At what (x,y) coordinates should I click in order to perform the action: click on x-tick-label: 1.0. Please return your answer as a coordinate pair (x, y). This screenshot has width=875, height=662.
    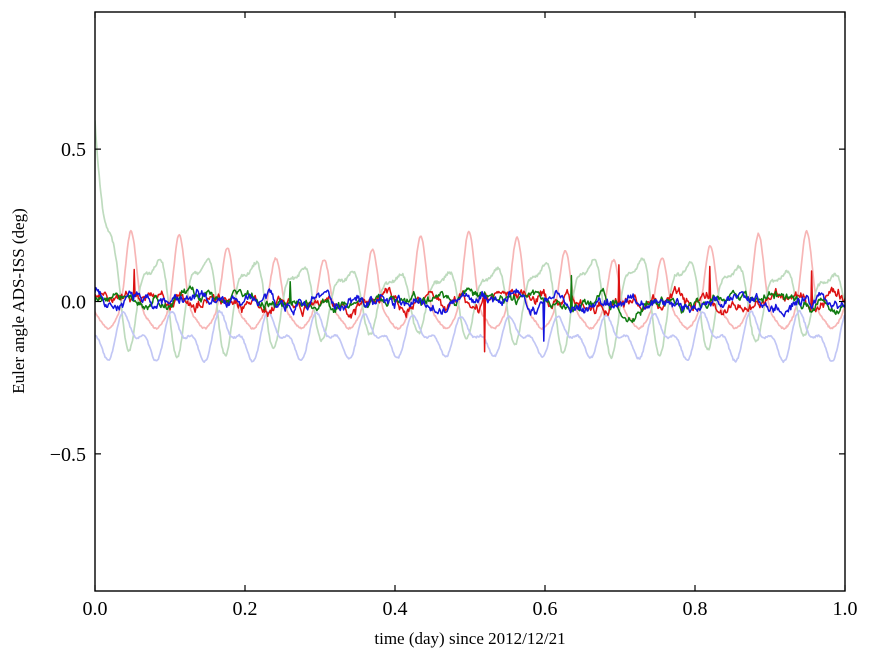
    Looking at the image, I should click on (845, 609).